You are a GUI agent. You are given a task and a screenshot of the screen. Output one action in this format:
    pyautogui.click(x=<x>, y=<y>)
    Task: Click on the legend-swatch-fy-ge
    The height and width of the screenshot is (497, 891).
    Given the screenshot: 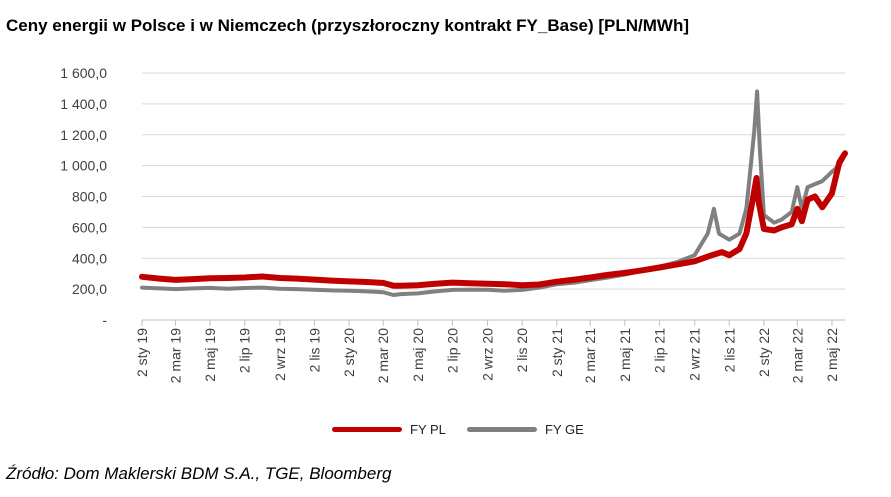 What is the action you would take?
    pyautogui.click(x=502, y=429)
    